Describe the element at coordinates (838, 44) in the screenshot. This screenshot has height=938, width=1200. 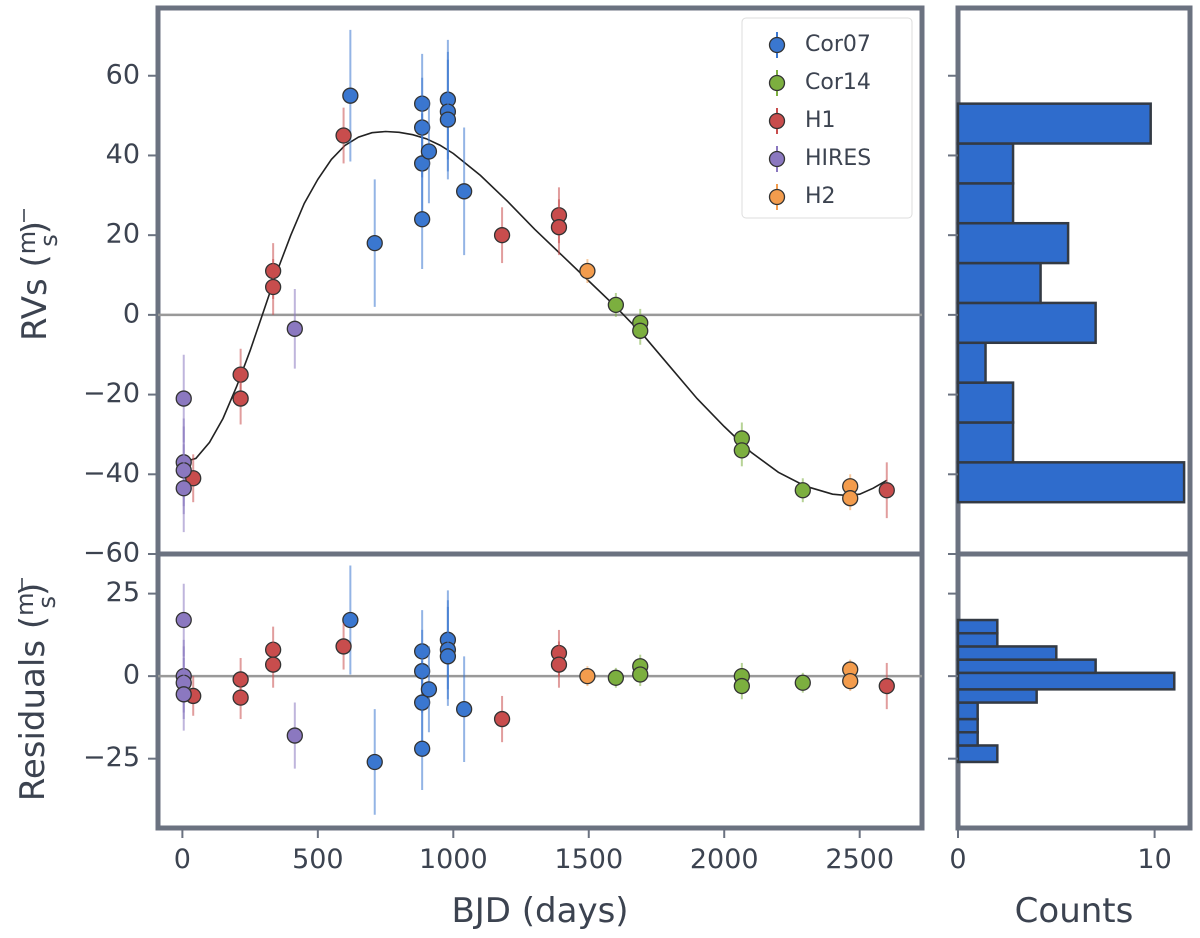
I see `legend-label-cor07: Cor07` at that location.